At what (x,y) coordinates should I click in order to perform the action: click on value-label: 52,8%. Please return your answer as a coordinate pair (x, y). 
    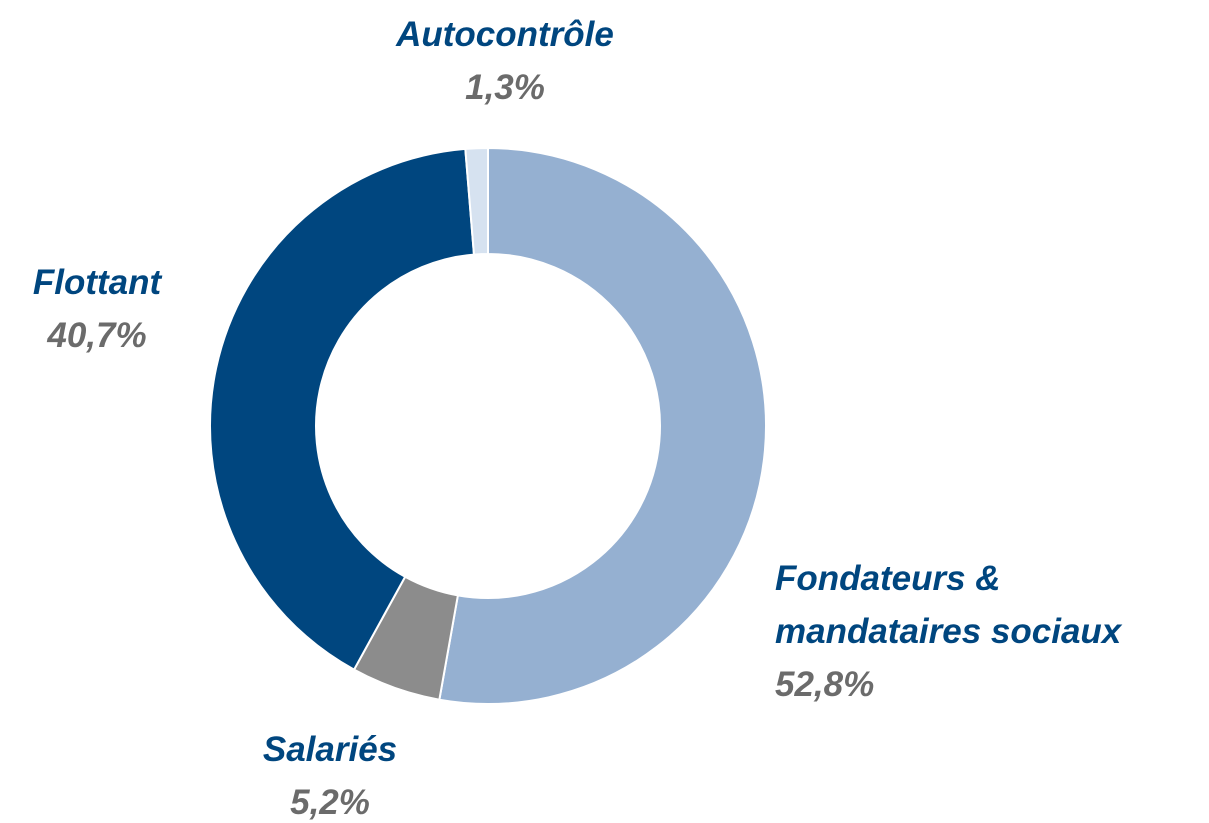
    Looking at the image, I should click on (825, 684).